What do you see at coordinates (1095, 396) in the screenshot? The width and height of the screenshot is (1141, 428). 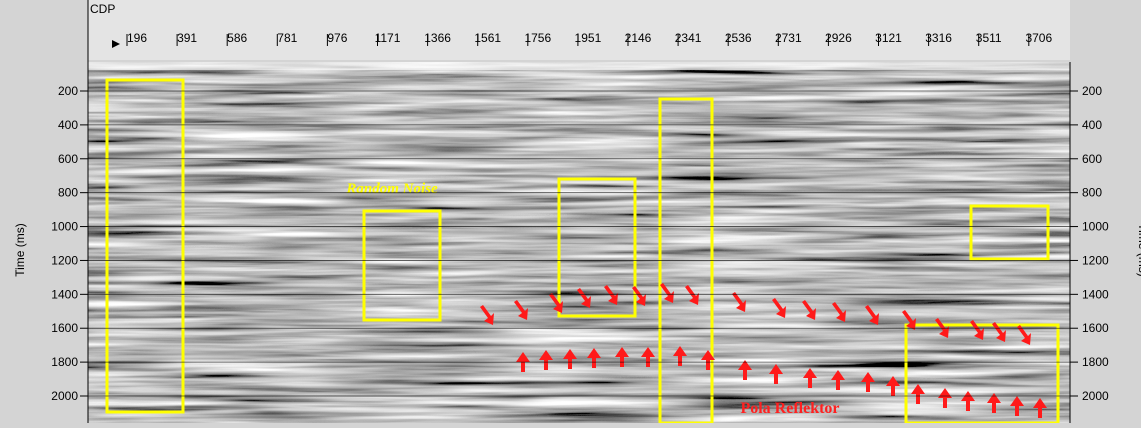 I see `y-tick-label-right: 2000` at bounding box center [1095, 396].